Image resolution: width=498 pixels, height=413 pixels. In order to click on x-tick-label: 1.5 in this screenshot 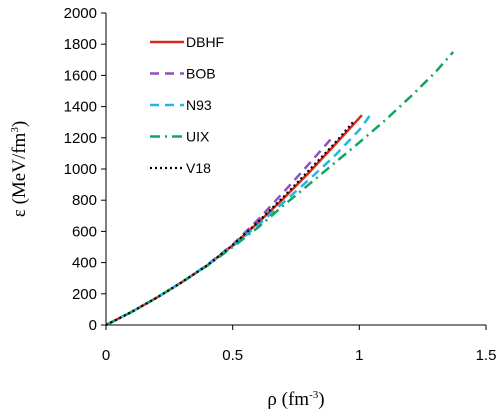, I will do `click(486, 355)`.